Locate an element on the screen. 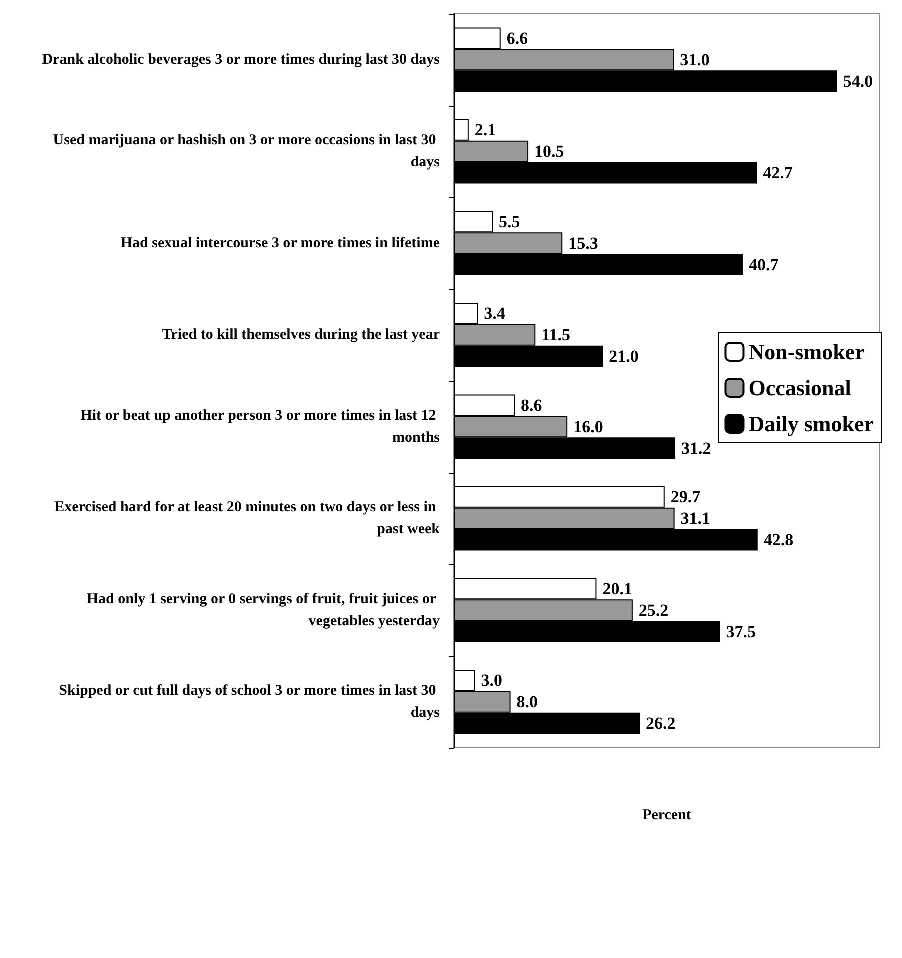  y-tick-label: Exercised hard for at least 20 minutes on two days or less in past week is located at coordinates (247, 519).